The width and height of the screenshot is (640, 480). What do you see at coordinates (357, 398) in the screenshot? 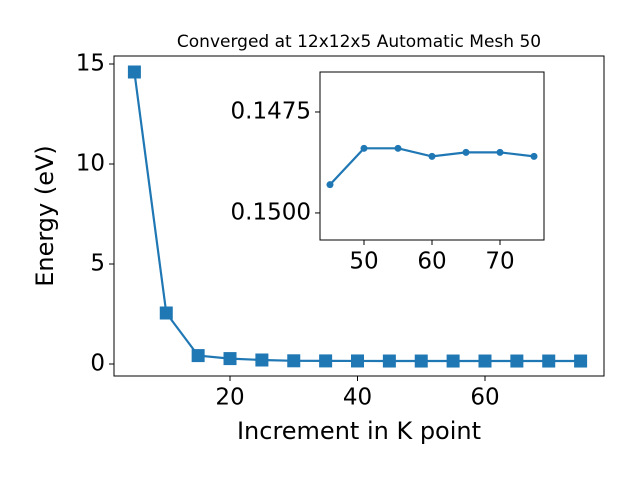
I see `x-tick-label: 40` at bounding box center [357, 398].